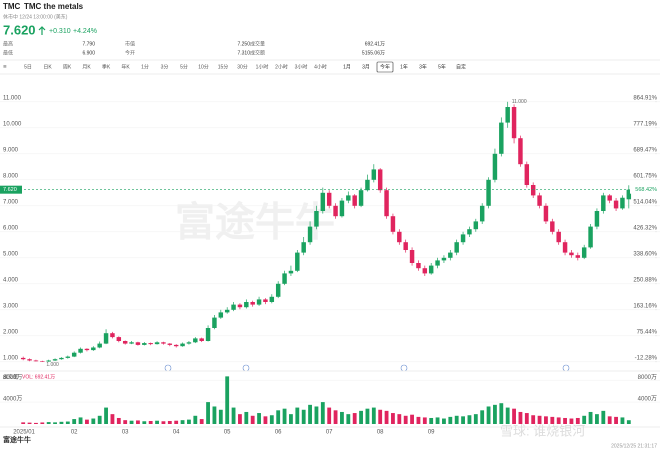 The image size is (660, 450). What do you see at coordinates (12, 124) in the screenshot?
I see `y-tick-label: 10.000` at bounding box center [12, 124].